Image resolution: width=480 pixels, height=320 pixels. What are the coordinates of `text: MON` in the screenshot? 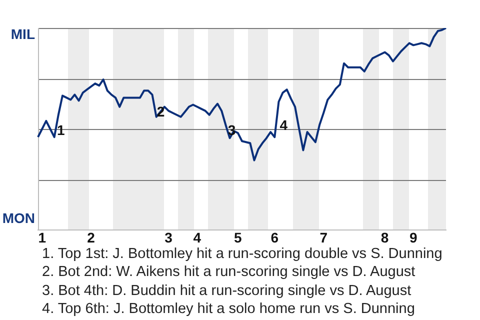 It's located at (18, 218).